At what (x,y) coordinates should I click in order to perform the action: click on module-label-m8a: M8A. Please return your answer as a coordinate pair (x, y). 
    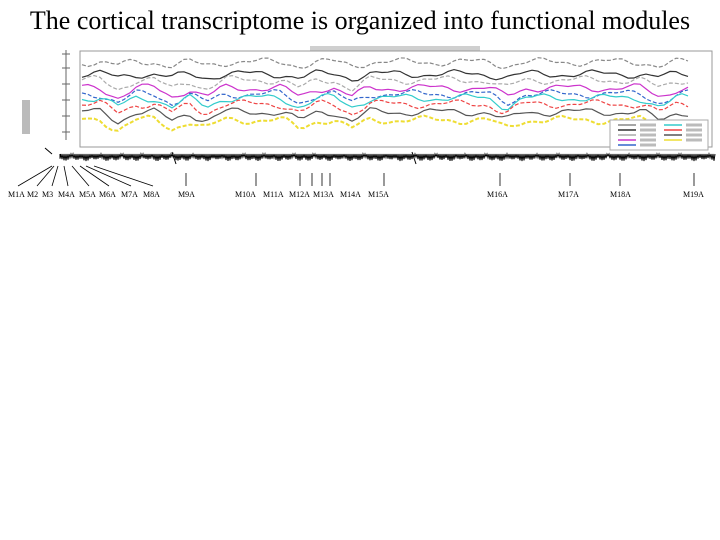
    Looking at the image, I should click on (151, 194).